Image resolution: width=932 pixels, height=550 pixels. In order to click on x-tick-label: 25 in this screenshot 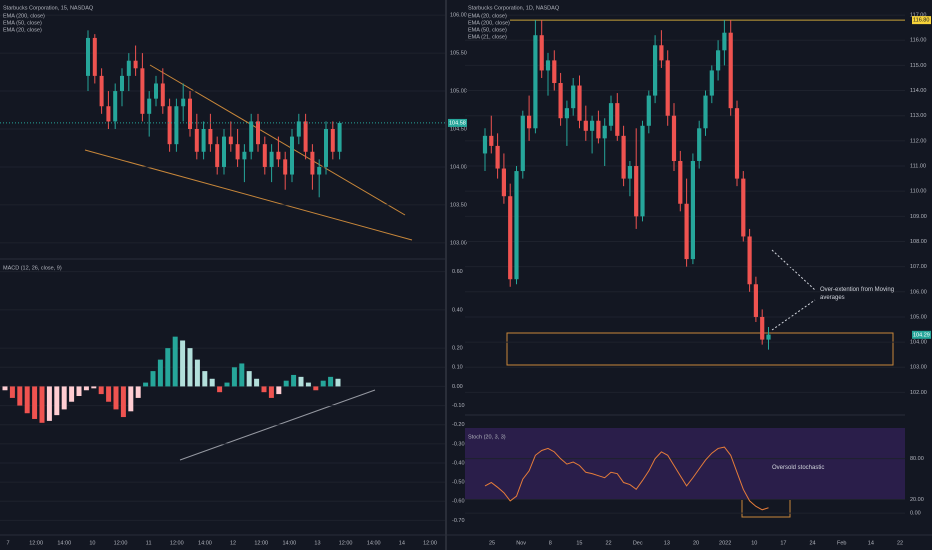, I will do `click(492, 543)`.